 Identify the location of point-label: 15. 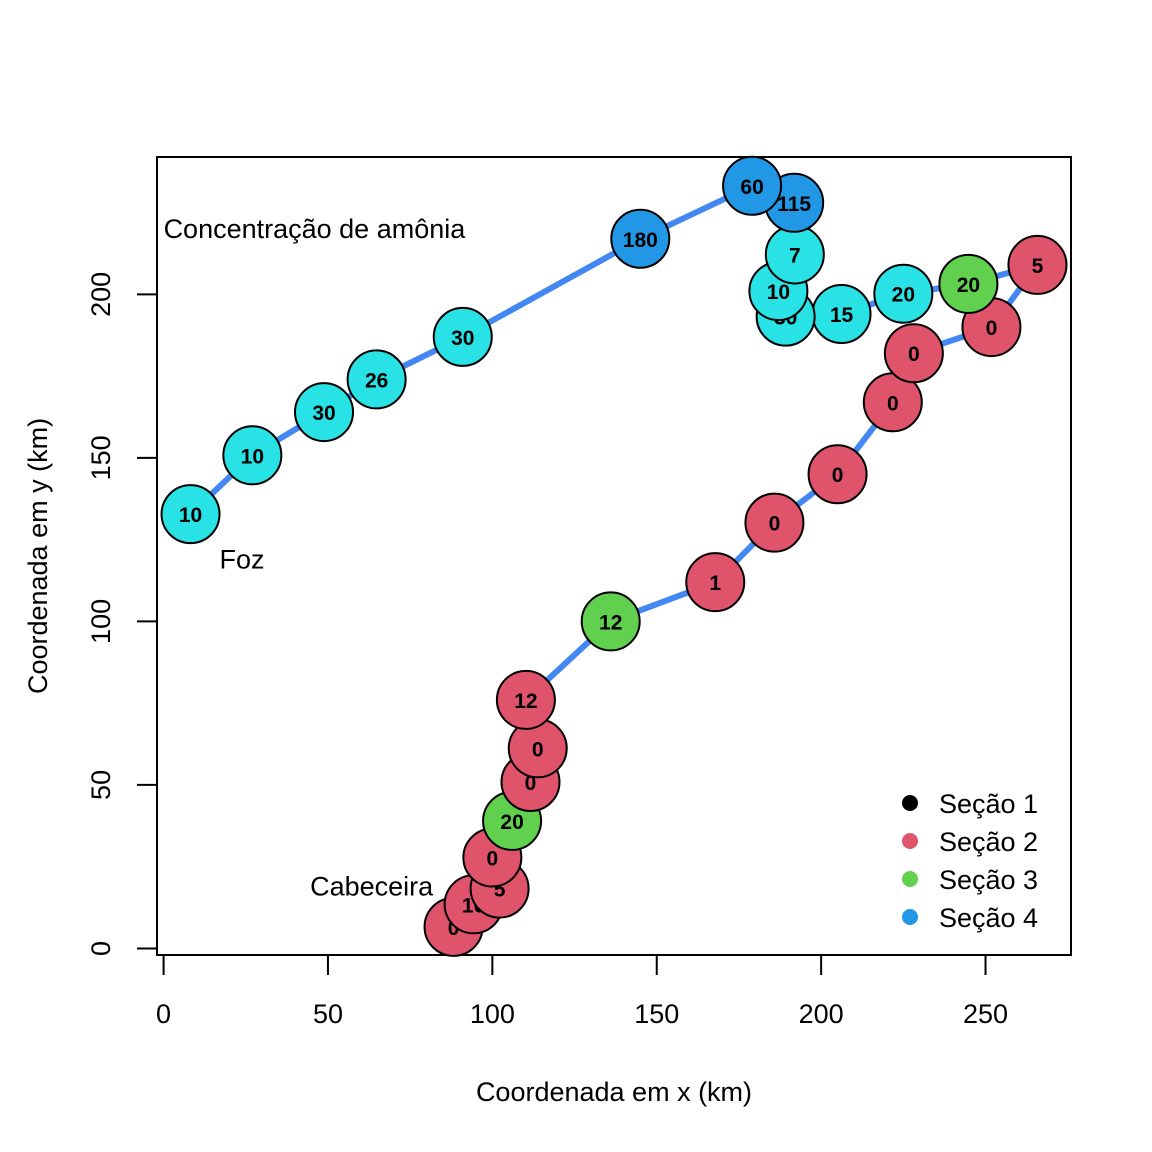
(842, 315).